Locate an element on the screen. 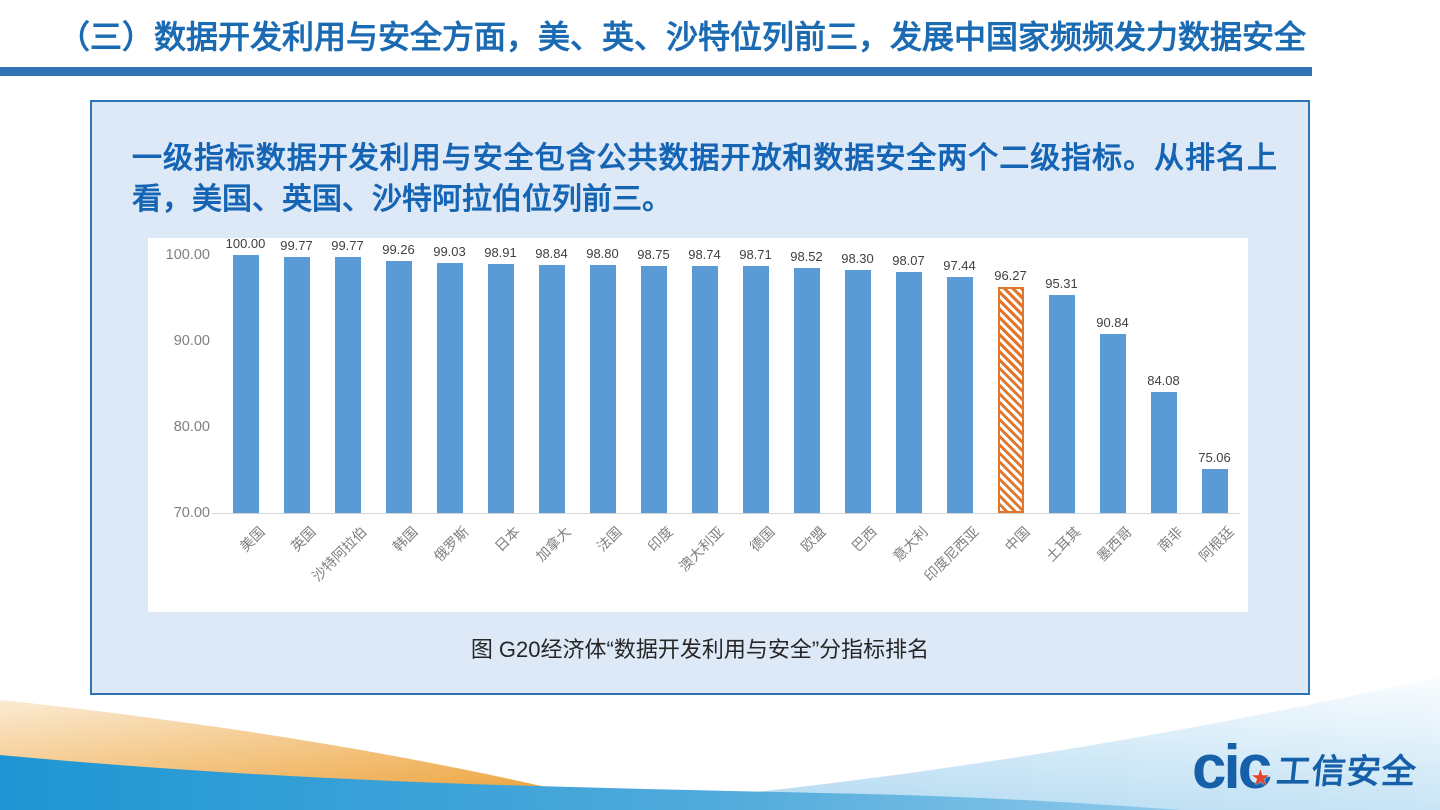  bar-value-label: 98.30 is located at coordinates (857, 258).